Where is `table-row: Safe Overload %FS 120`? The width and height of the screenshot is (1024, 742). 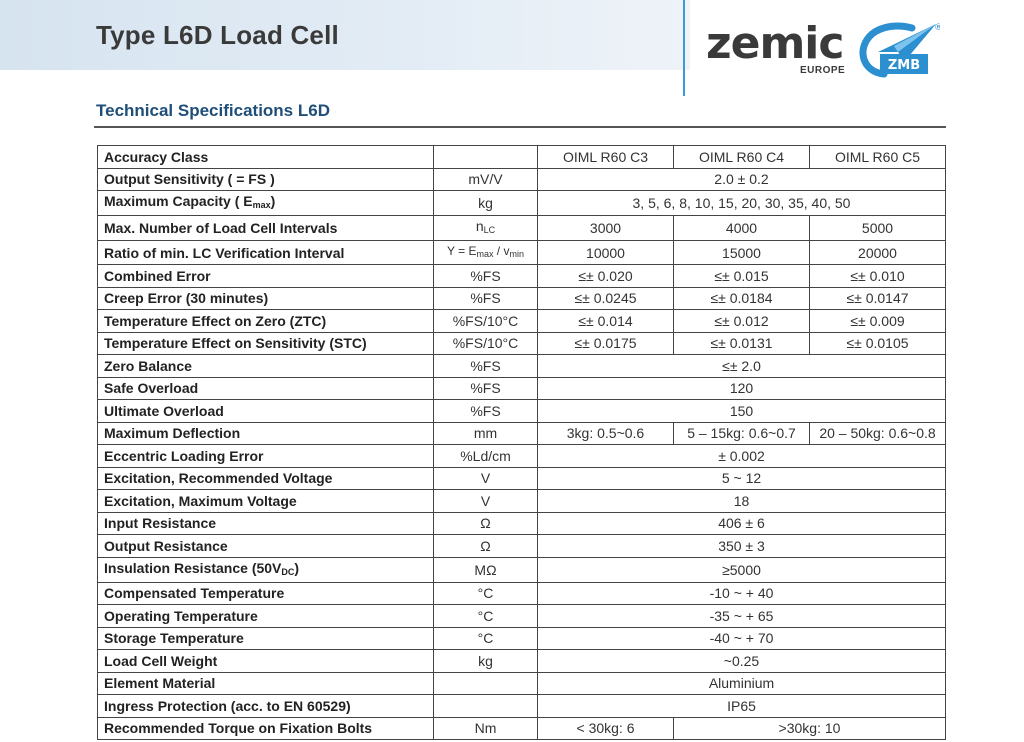 table-row: Safe Overload %FS 120 is located at coordinates (521, 388).